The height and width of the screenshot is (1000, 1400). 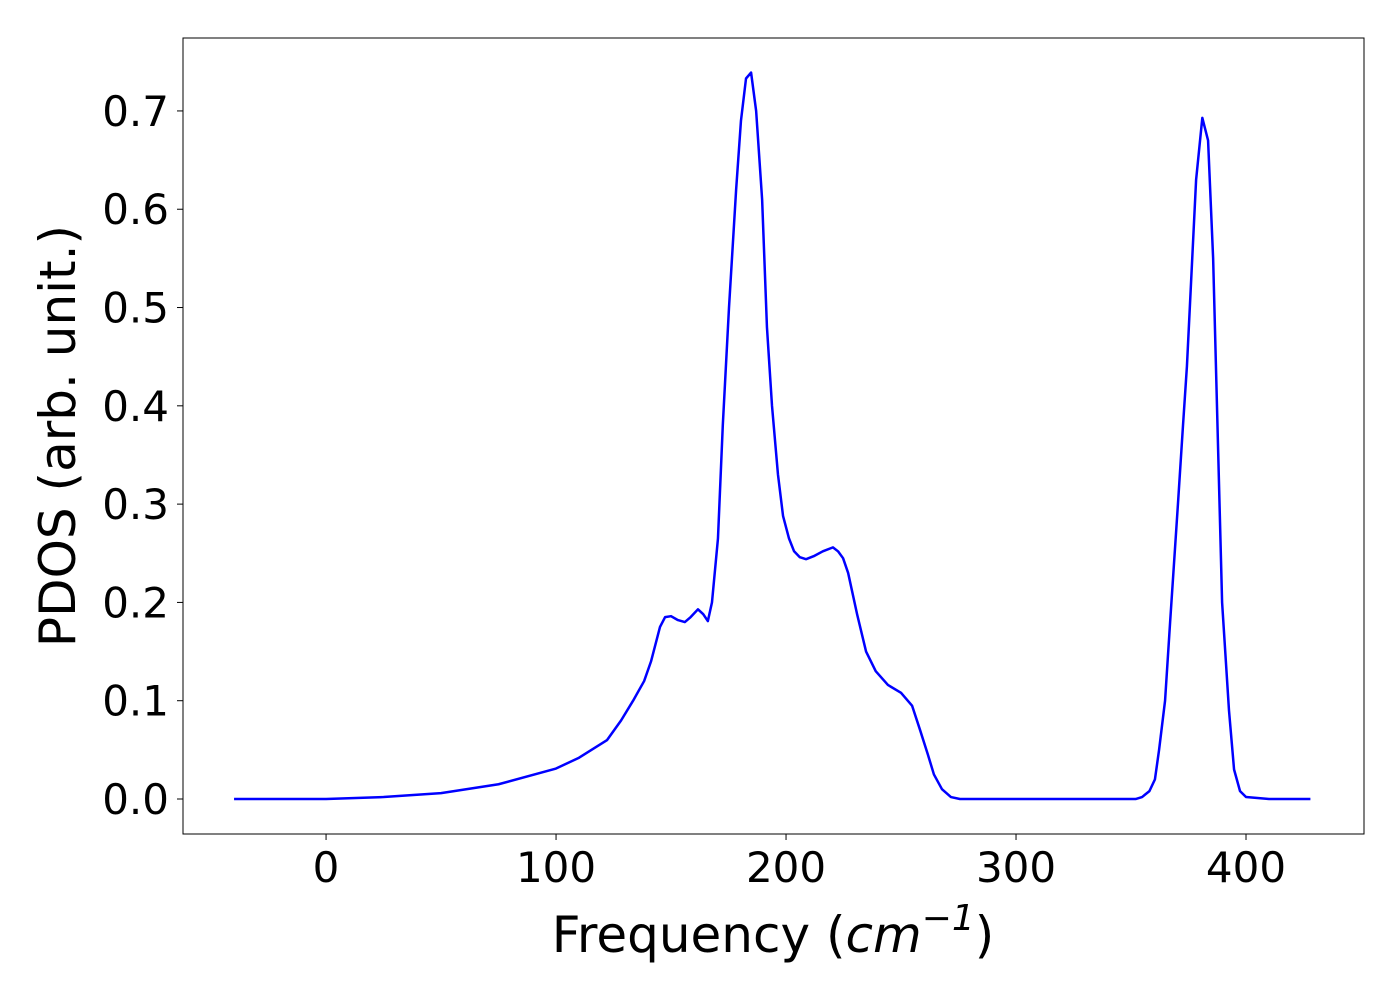 What do you see at coordinates (135, 504) in the screenshot?
I see `y-tick-label: 0.3` at bounding box center [135, 504].